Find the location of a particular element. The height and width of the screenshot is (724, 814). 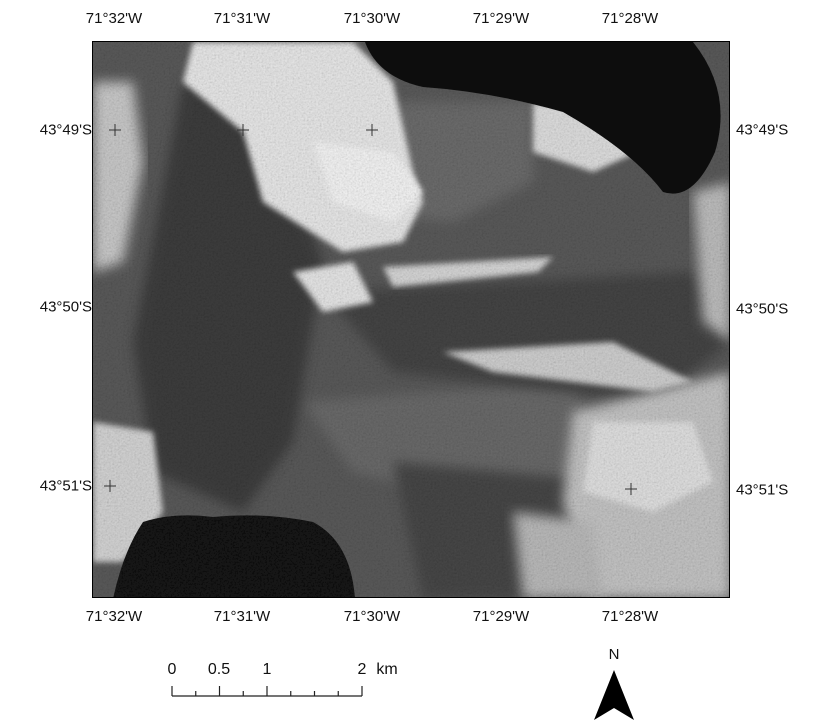

scale-bar-label: 2 is located at coordinates (362, 669).